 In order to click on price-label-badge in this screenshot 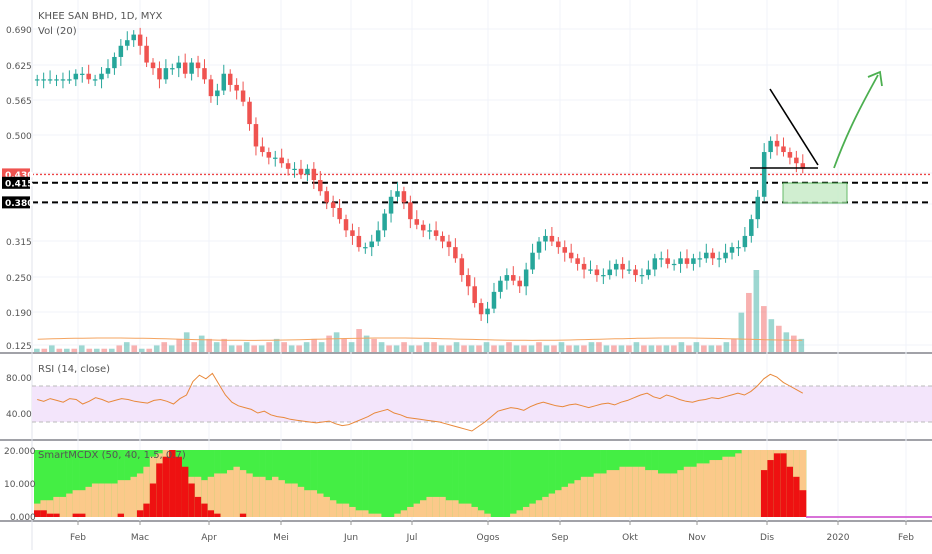, I will do `click(16, 202)`.